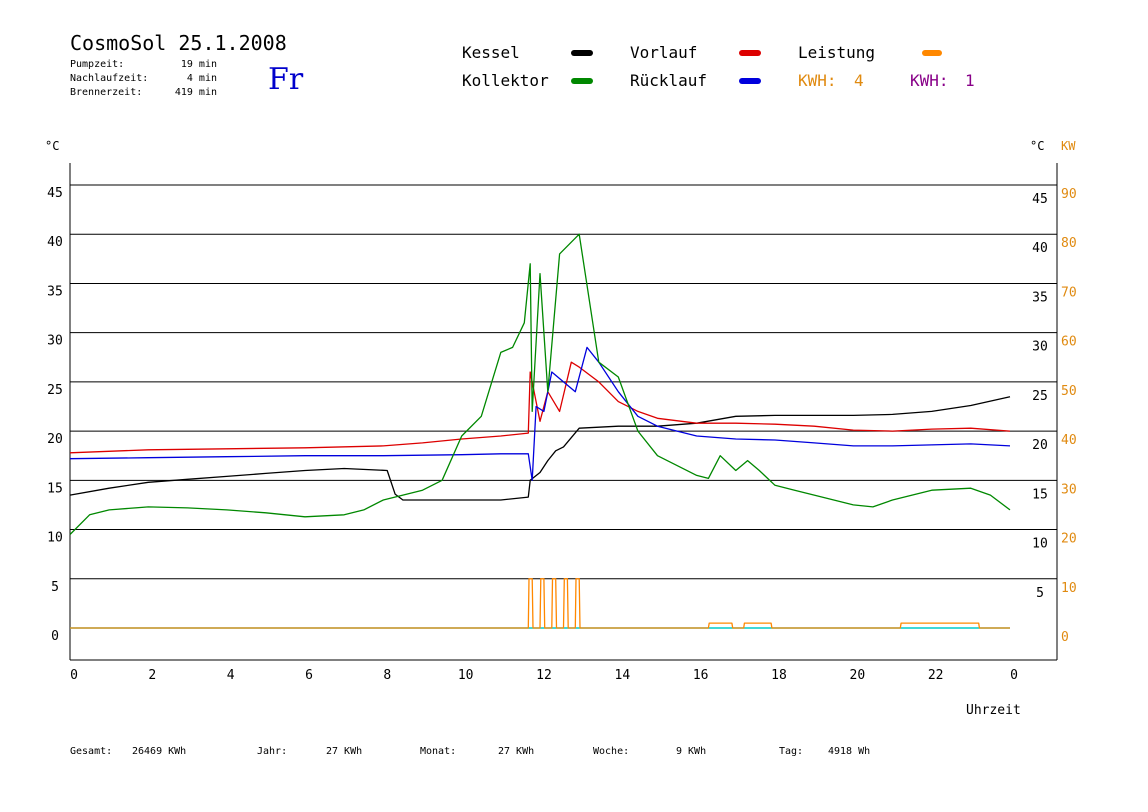 This screenshot has width=1148, height=812. What do you see at coordinates (55, 538) in the screenshot?
I see `y-tick-label-left: 10` at bounding box center [55, 538].